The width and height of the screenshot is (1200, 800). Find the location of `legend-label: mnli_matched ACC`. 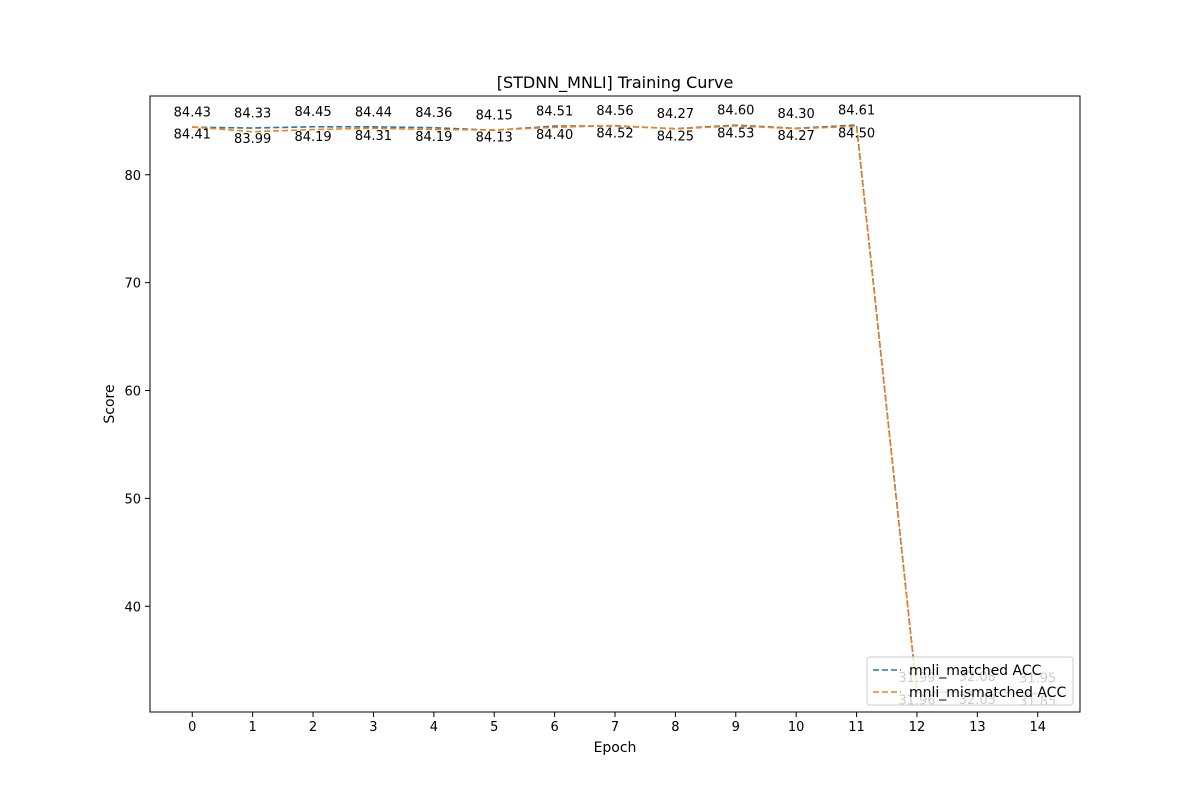

legend-label: mnli_matched ACC is located at coordinates (975, 671).